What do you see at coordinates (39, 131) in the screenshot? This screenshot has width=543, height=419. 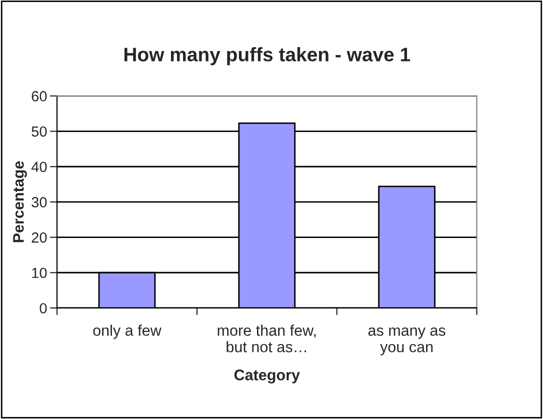 I see `y-tick-label: 50` at bounding box center [39, 131].